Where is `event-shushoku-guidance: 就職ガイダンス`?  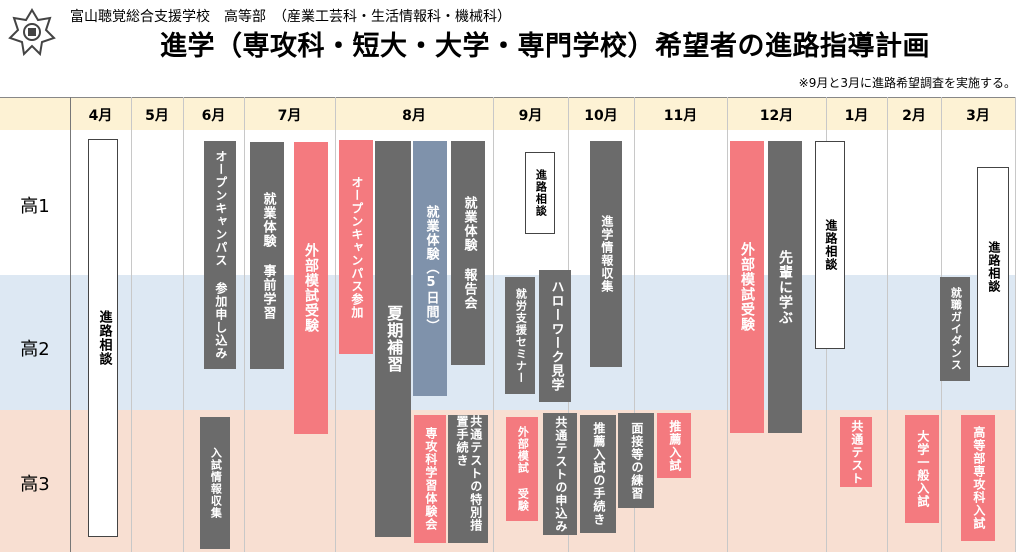
event-shushoku-guidance: 就職ガイダンス is located at coordinates (955, 329).